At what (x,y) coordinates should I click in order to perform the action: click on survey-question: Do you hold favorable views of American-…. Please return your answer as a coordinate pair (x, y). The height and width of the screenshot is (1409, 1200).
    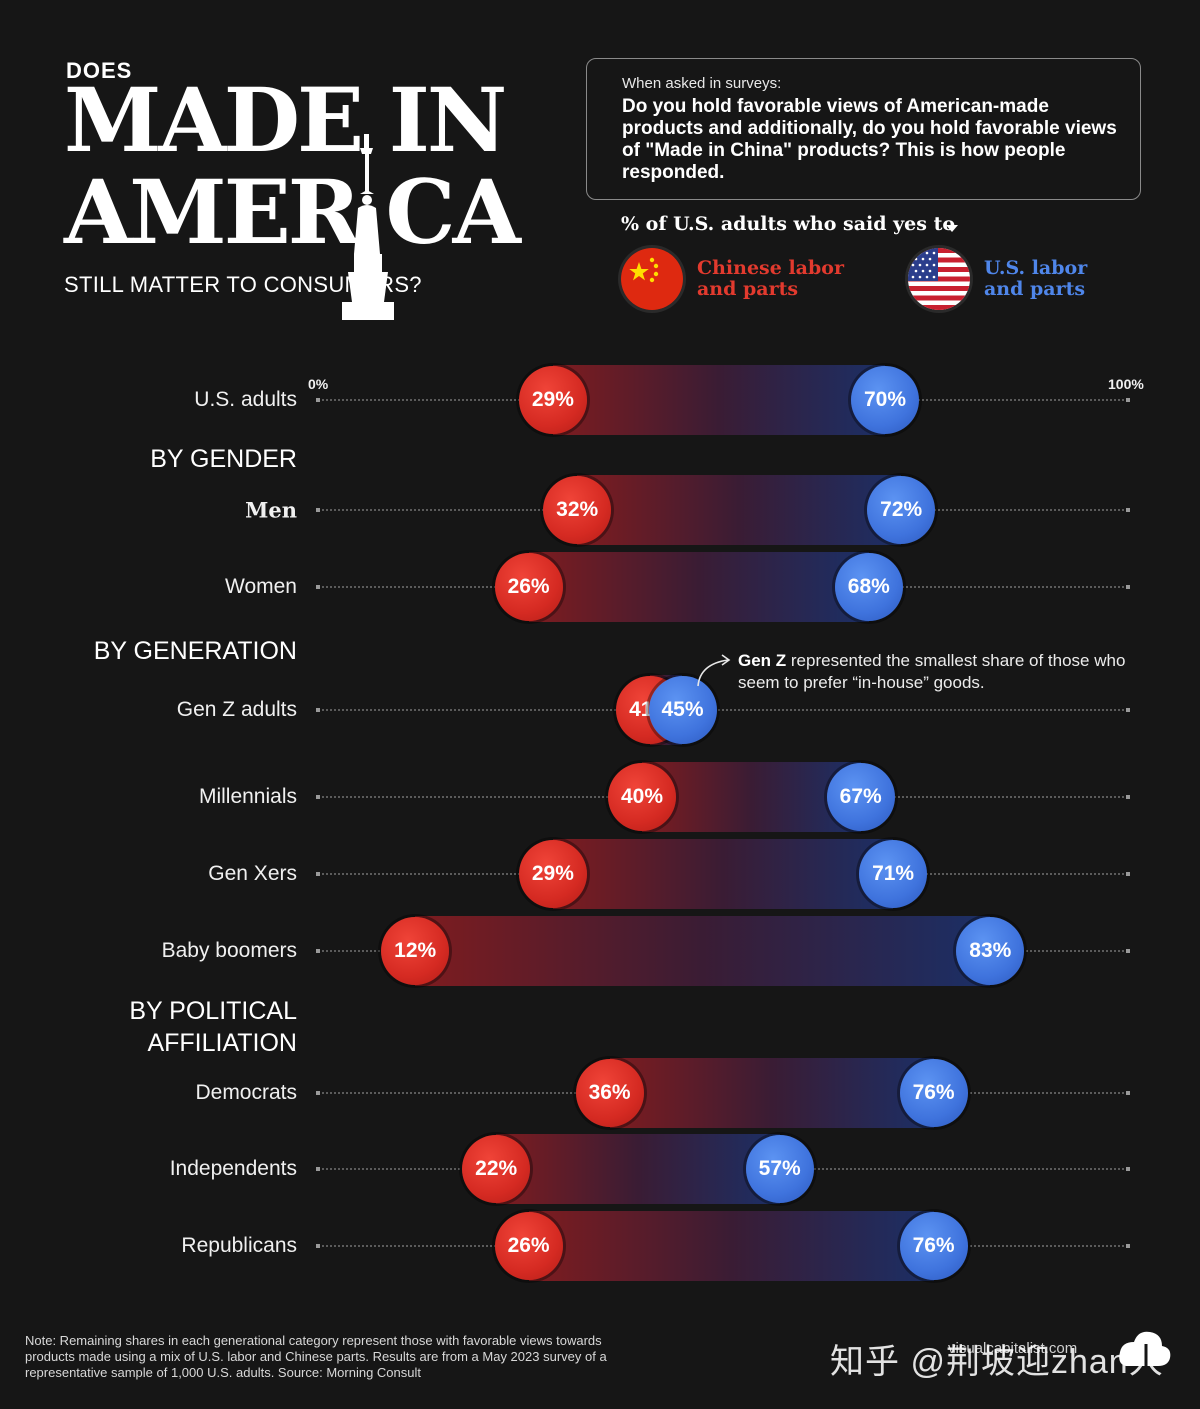
    Looking at the image, I should click on (869, 139).